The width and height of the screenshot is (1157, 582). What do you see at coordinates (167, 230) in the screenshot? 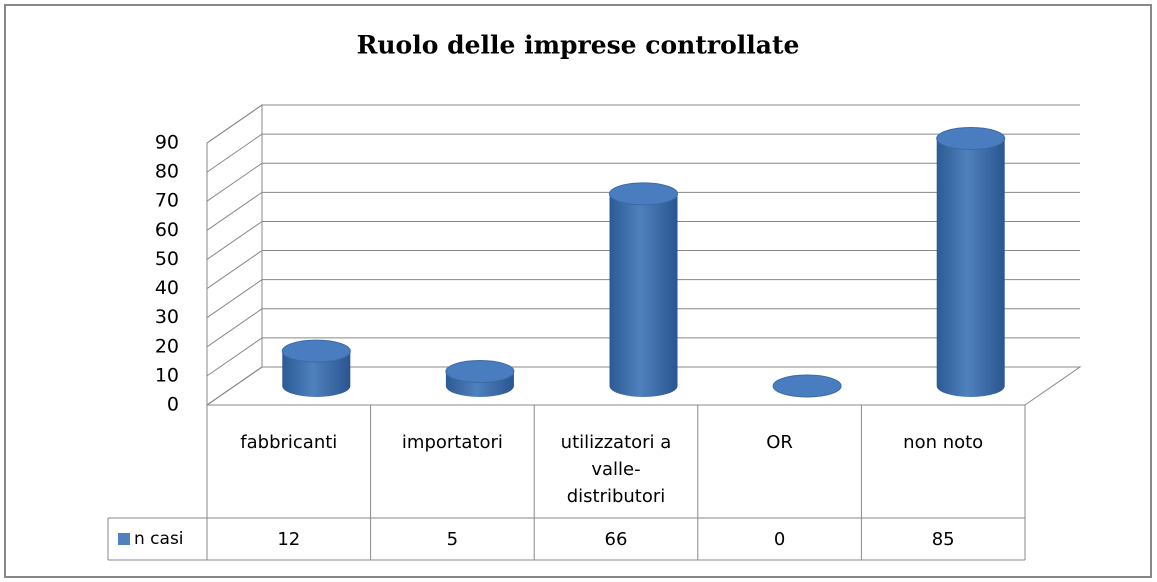
I see `y-tick-label: 60` at bounding box center [167, 230].